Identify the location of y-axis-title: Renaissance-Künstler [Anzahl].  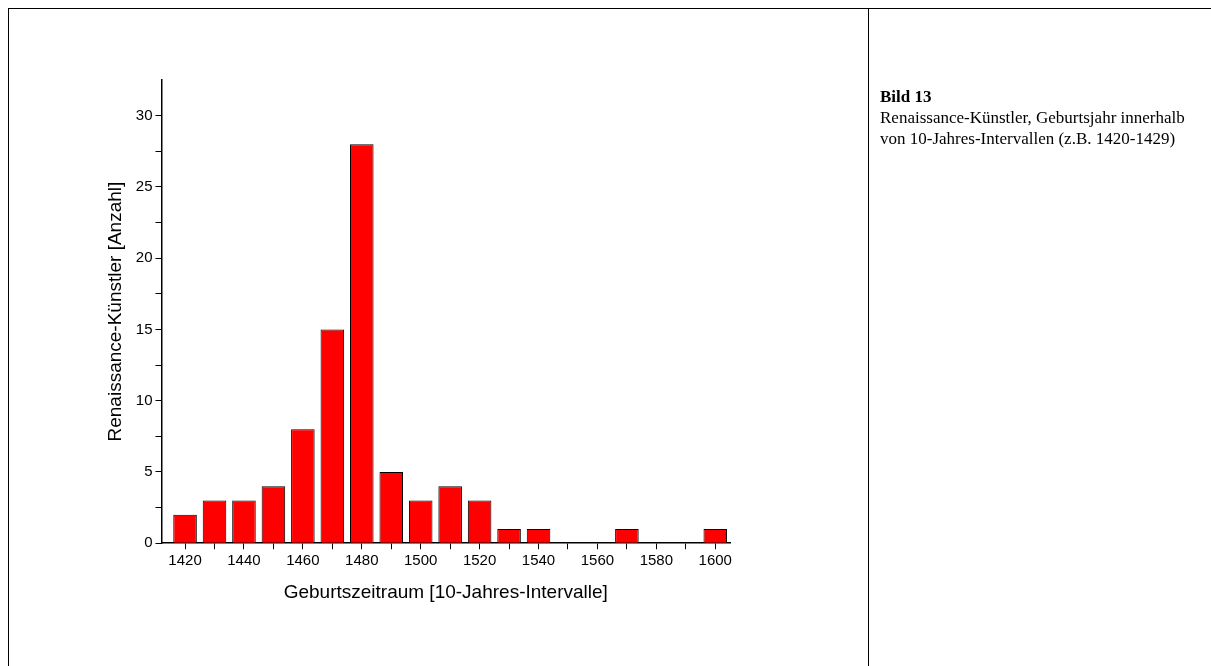
(114, 311).